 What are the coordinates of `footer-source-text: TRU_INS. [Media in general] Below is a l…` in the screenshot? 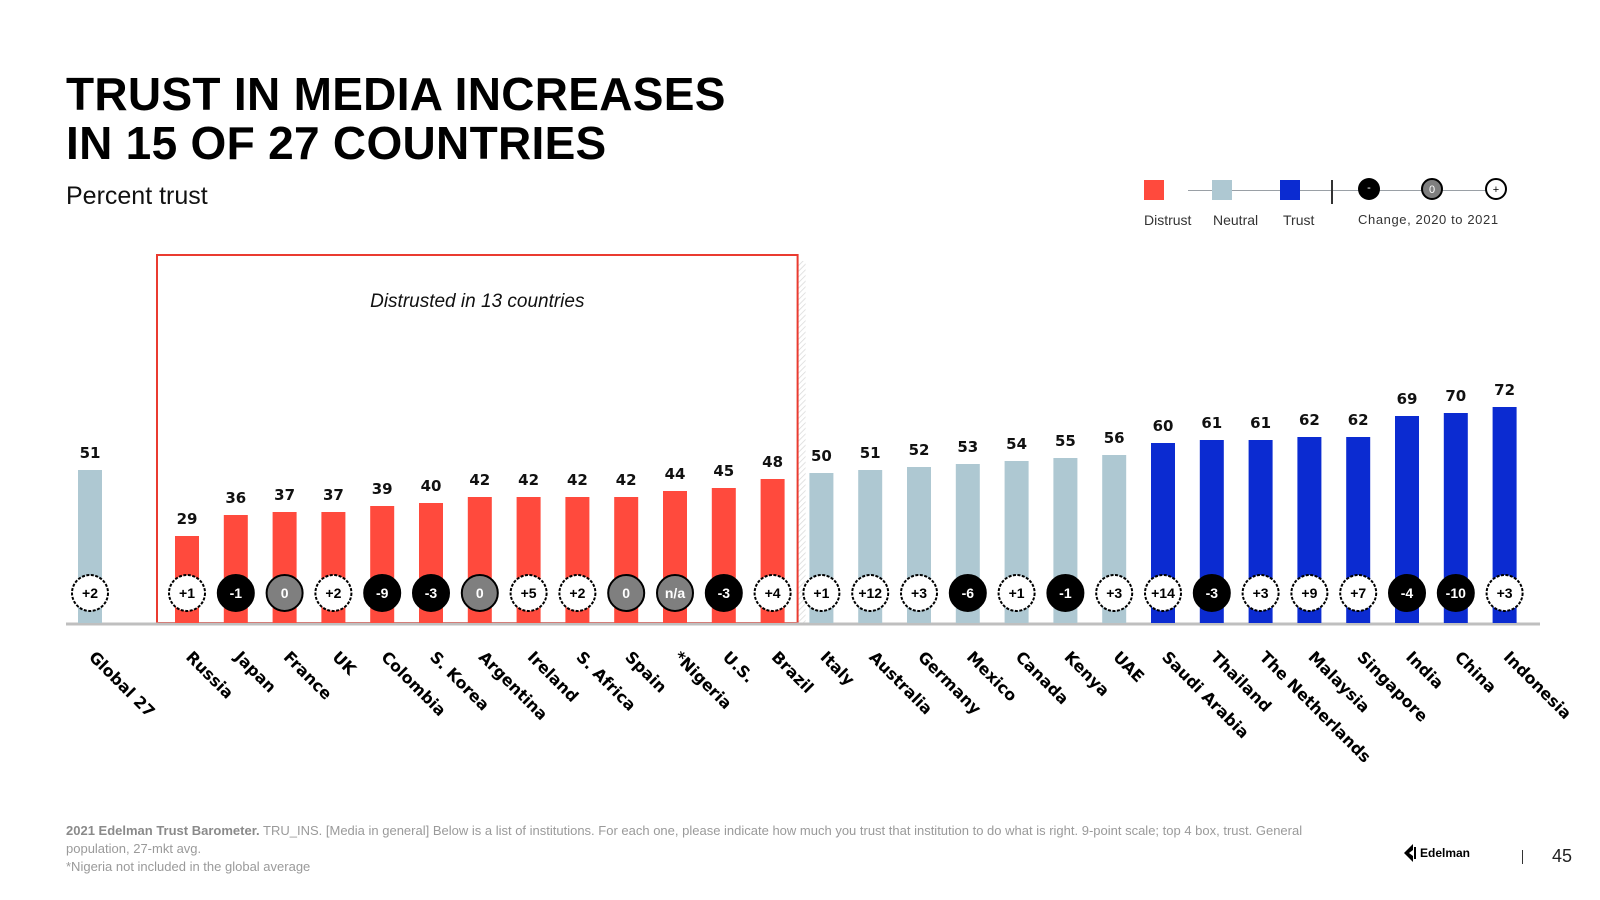 It's located at (684, 839).